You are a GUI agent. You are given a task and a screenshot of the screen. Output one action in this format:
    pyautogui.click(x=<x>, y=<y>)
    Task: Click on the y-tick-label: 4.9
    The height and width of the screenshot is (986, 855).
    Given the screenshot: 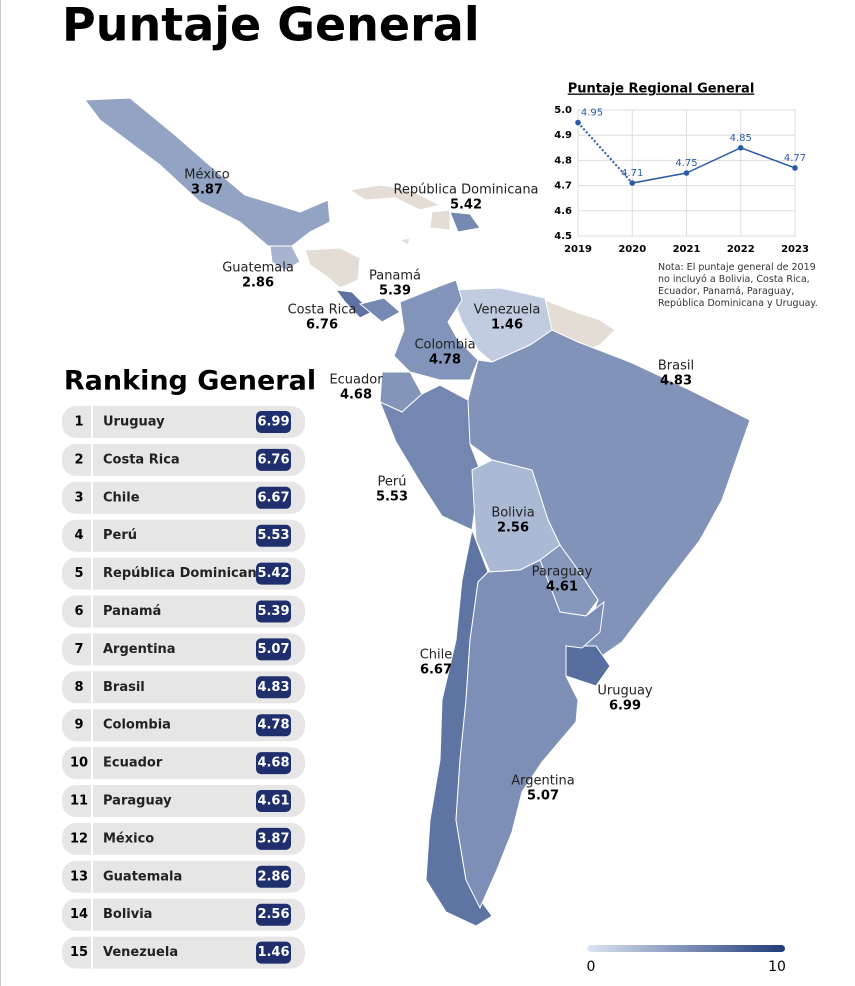 What is the action you would take?
    pyautogui.click(x=563, y=135)
    